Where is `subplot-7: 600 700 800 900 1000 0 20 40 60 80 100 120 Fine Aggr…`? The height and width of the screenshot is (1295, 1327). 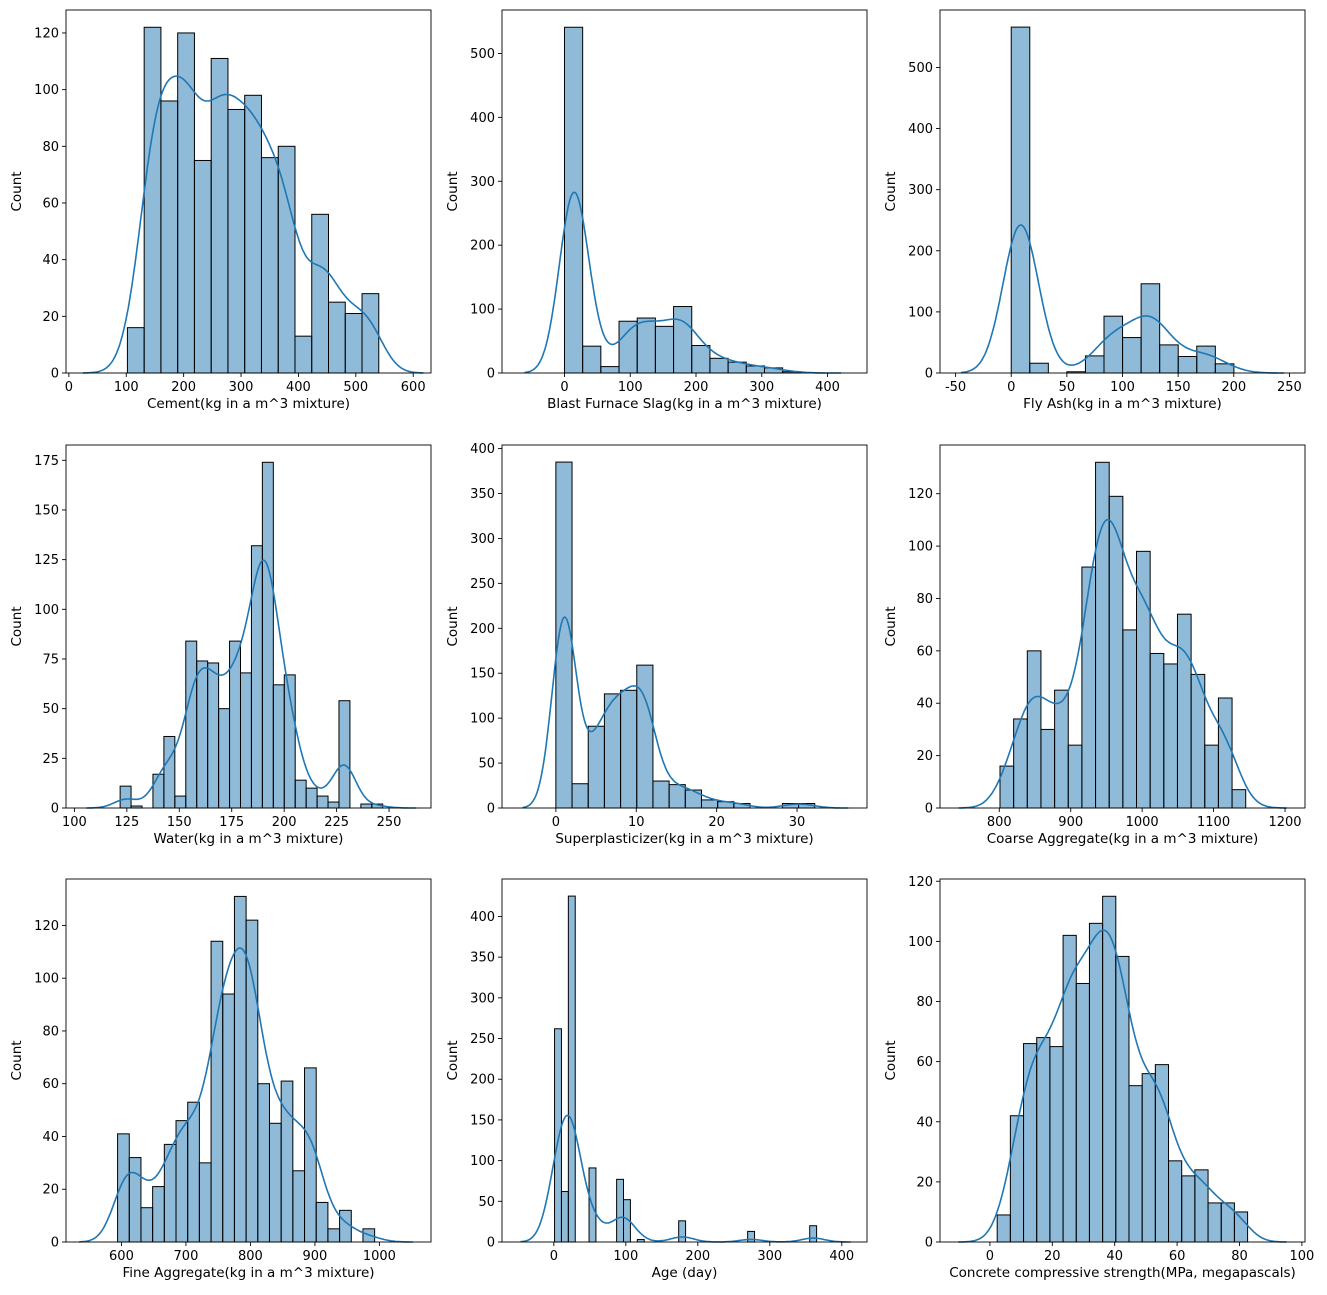 subplot-7: 600 700 800 900 1000 0 20 40 60 80 100 120 Fine Aggr… is located at coordinates (220, 1079).